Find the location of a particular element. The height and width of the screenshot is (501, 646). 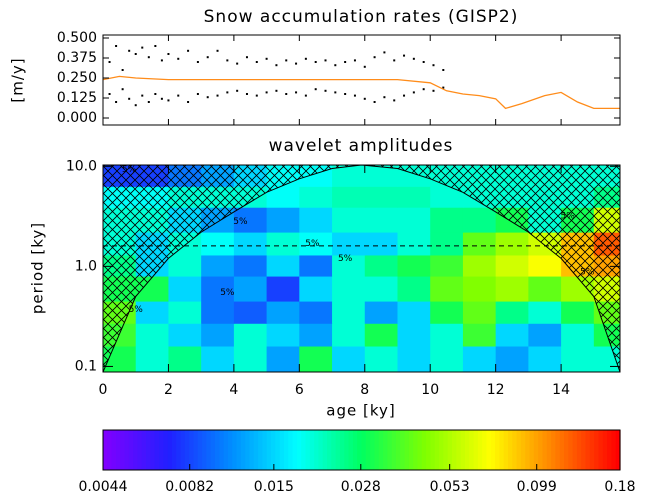

y-tick-label: 10.0 is located at coordinates (81, 166).